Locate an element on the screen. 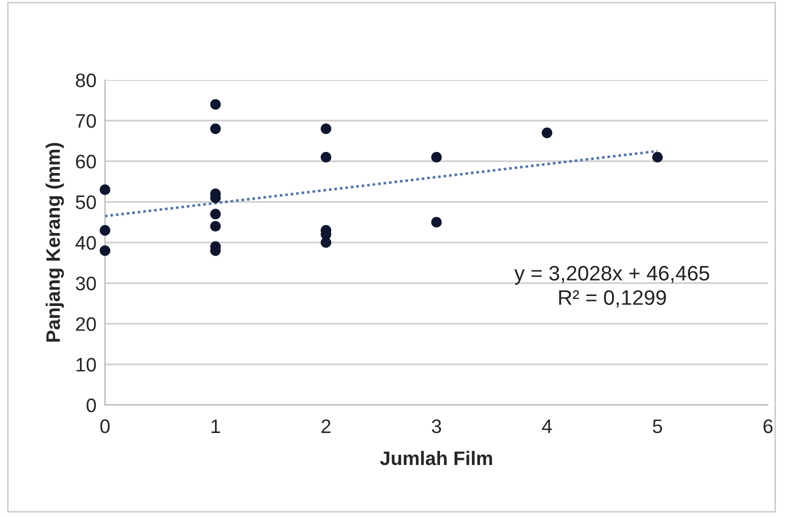  y-axis-title: Panjang Kerang (mm) is located at coordinates (55, 242).